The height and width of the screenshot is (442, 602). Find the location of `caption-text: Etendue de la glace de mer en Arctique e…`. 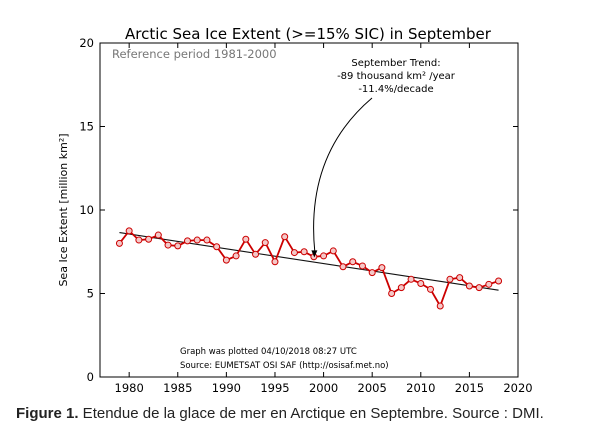

caption-text: Etendue de la glace de mer en Arctique e… is located at coordinates (311, 413).